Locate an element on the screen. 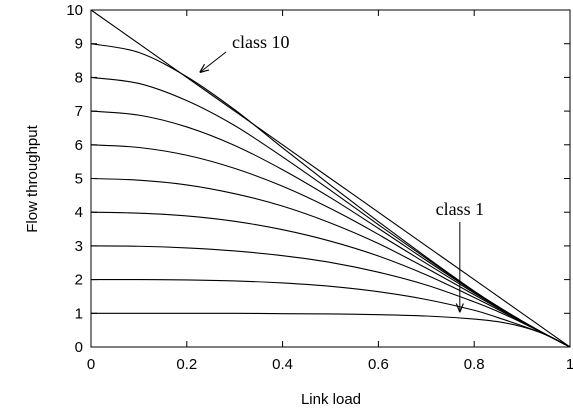 The width and height of the screenshot is (573, 416). y-tick-label: 2 is located at coordinates (79, 280).